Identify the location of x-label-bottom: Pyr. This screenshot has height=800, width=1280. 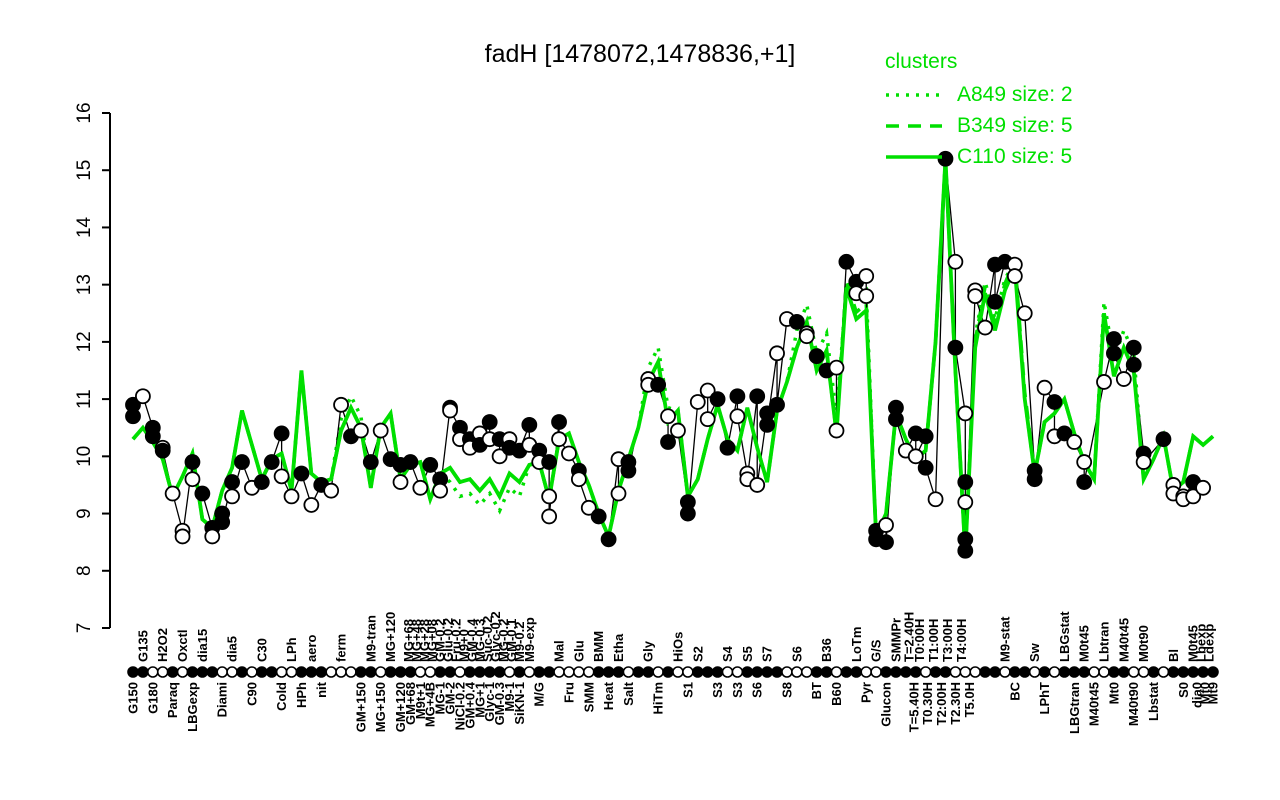
(866, 692).